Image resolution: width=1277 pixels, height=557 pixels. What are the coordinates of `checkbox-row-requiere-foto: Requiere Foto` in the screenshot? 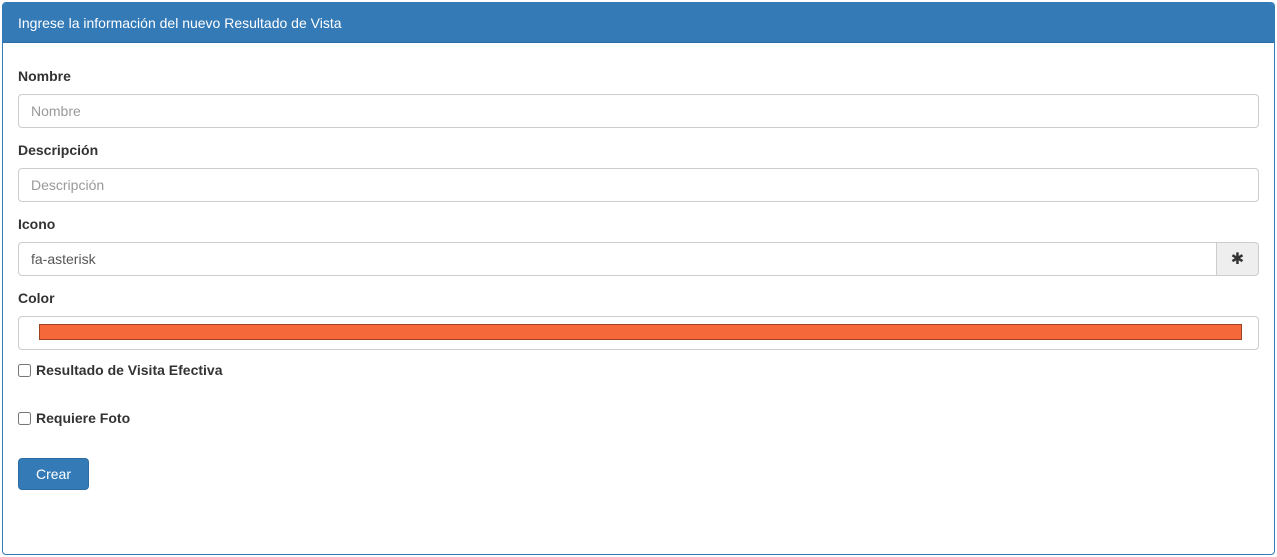 It's located at (638, 418).